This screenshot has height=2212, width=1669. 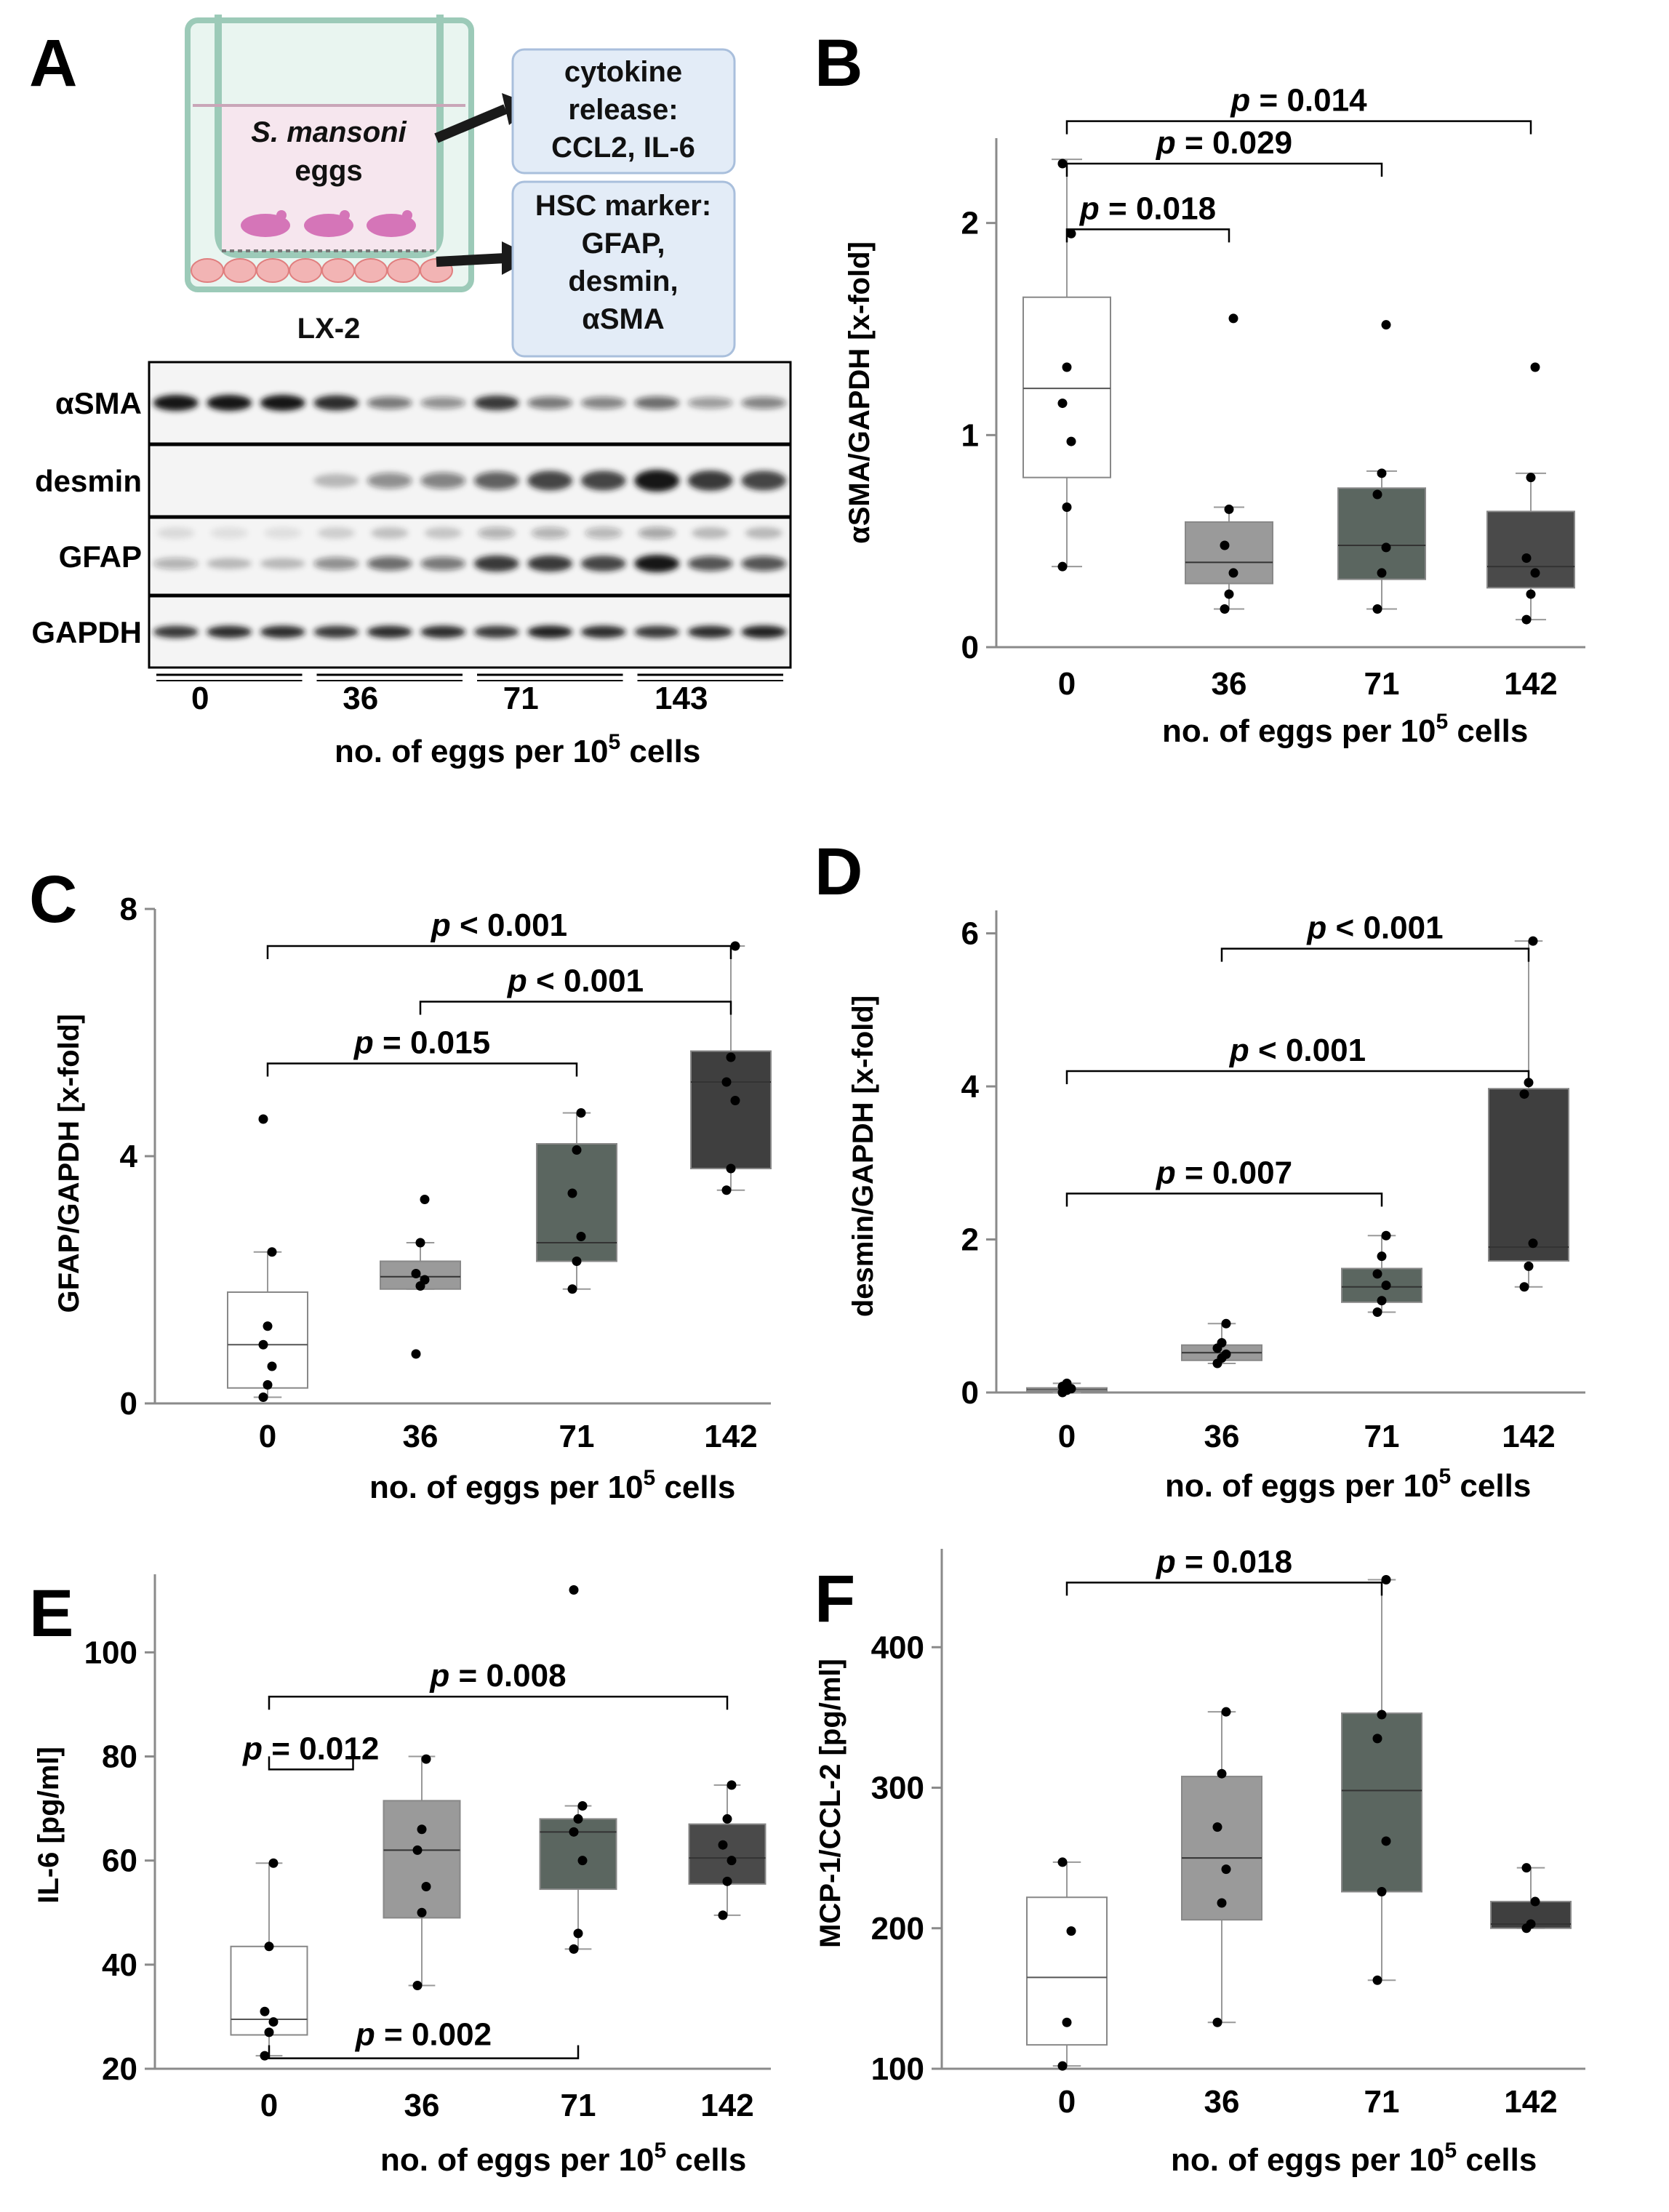 I want to click on p-value-label: p < 0.001, so click(x=499, y=925).